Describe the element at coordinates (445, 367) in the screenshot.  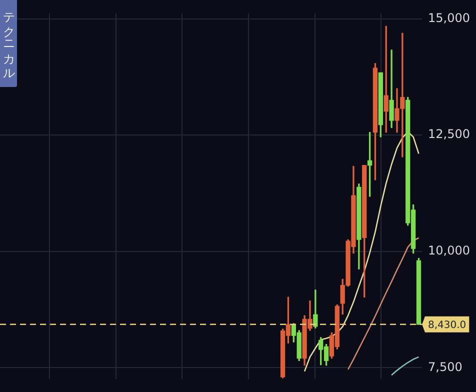
I see `y-tick-label: 7,500` at that location.